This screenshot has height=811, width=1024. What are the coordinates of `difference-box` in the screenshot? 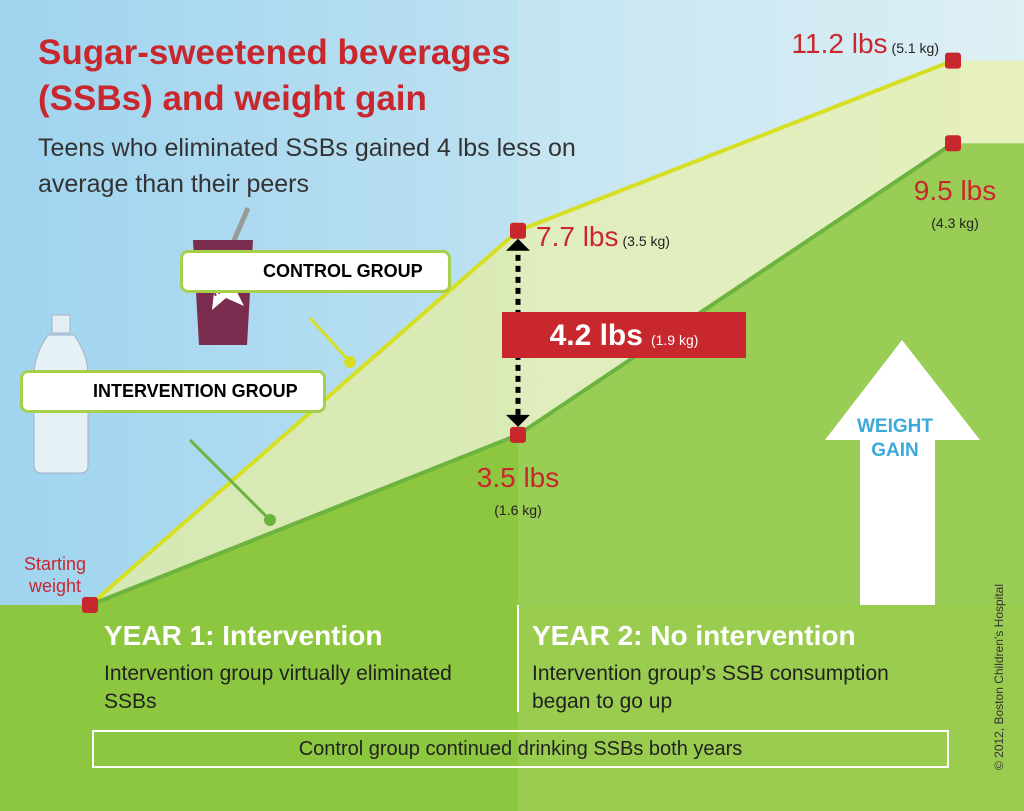 It's located at (624, 335).